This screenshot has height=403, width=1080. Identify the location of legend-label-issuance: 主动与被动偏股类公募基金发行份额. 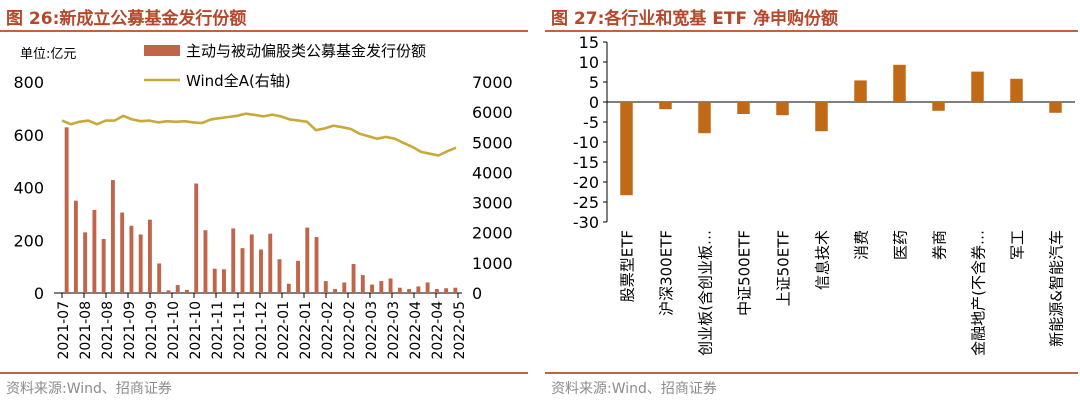
(306, 51).